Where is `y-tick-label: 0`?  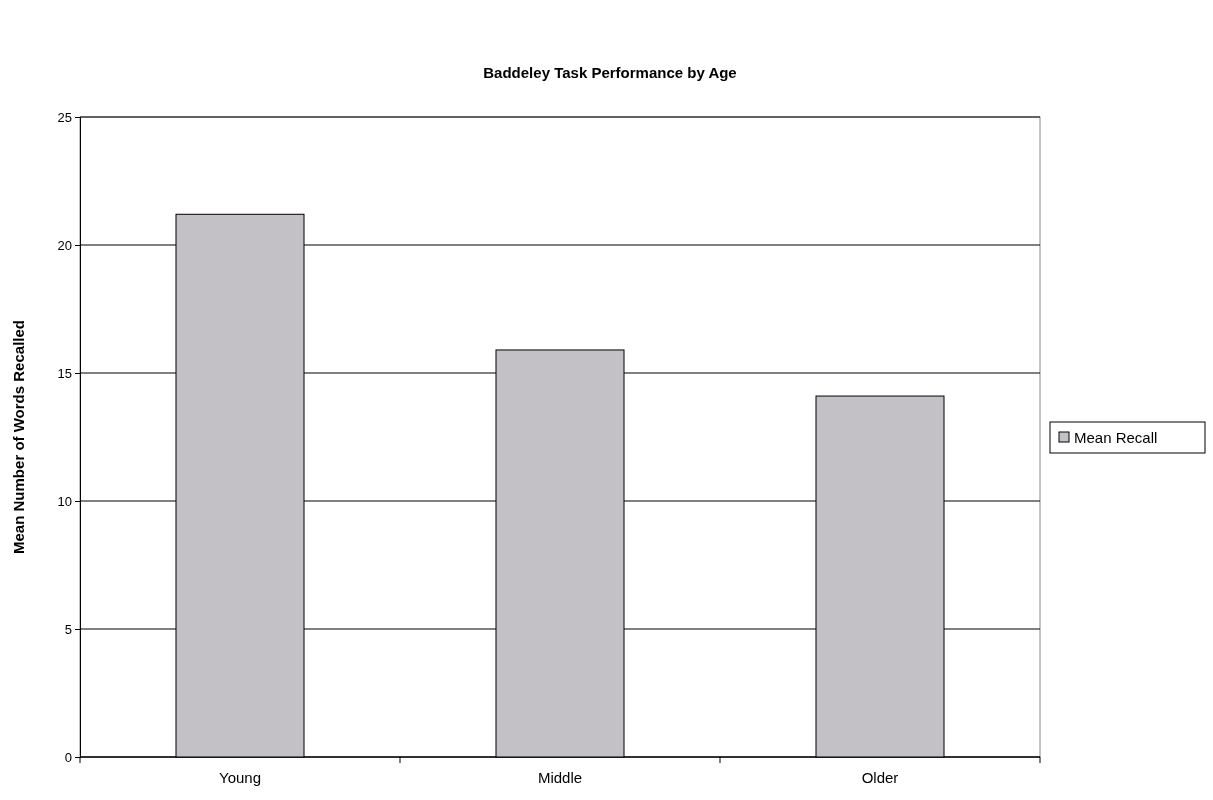
y-tick-label: 0 is located at coordinates (68, 757).